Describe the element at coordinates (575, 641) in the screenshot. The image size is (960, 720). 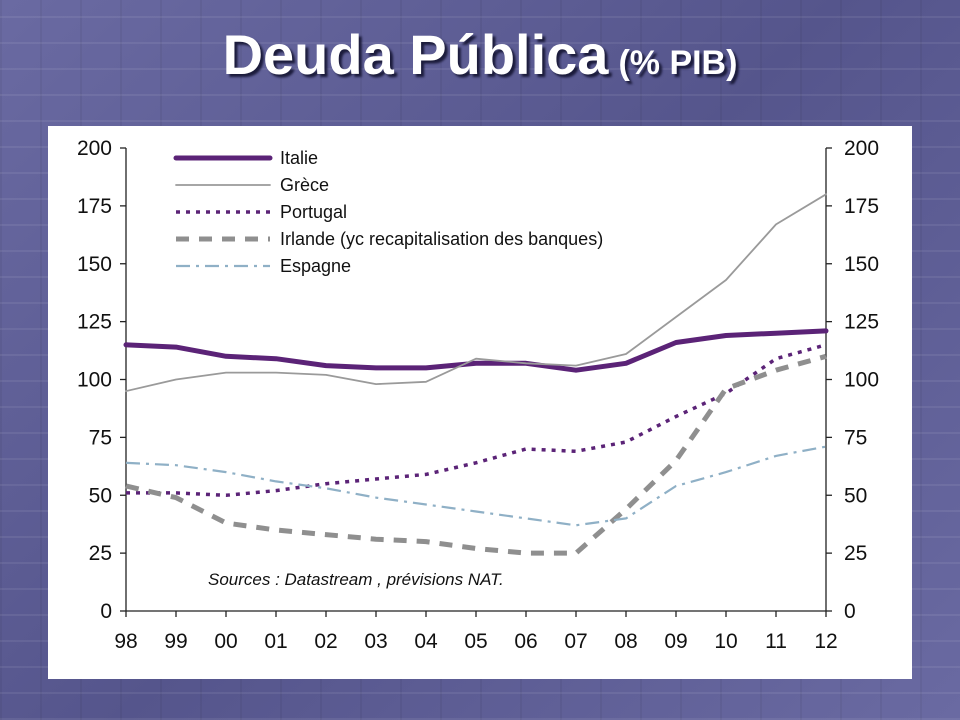
I see `x-tick-label: 07` at that location.